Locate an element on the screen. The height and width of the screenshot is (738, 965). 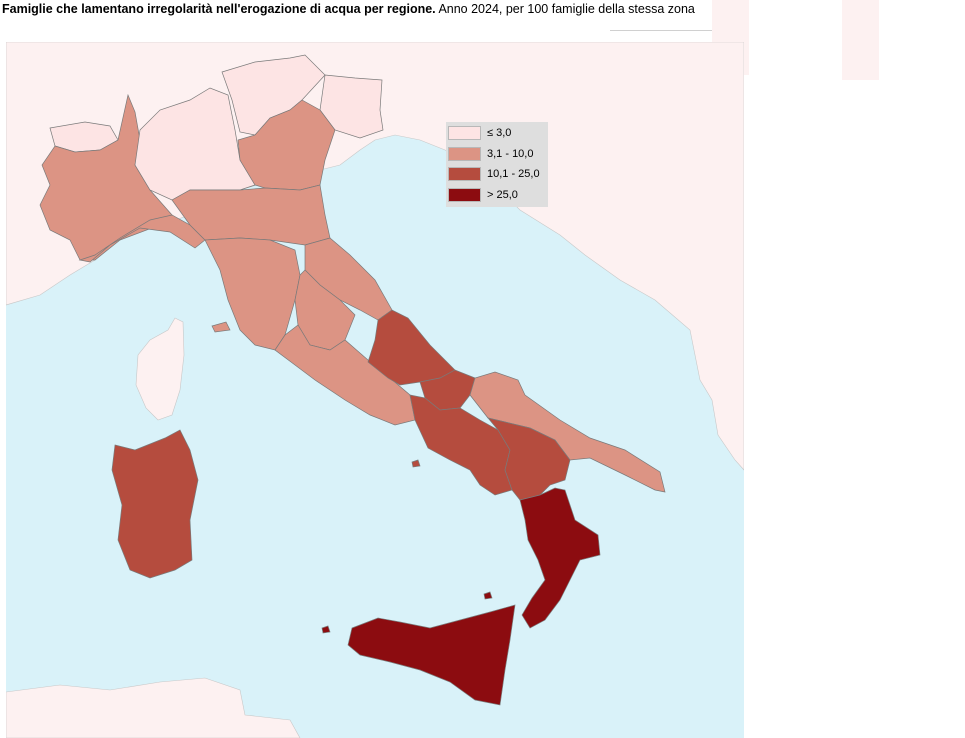
legend-item: > 25,0 is located at coordinates (497, 195).